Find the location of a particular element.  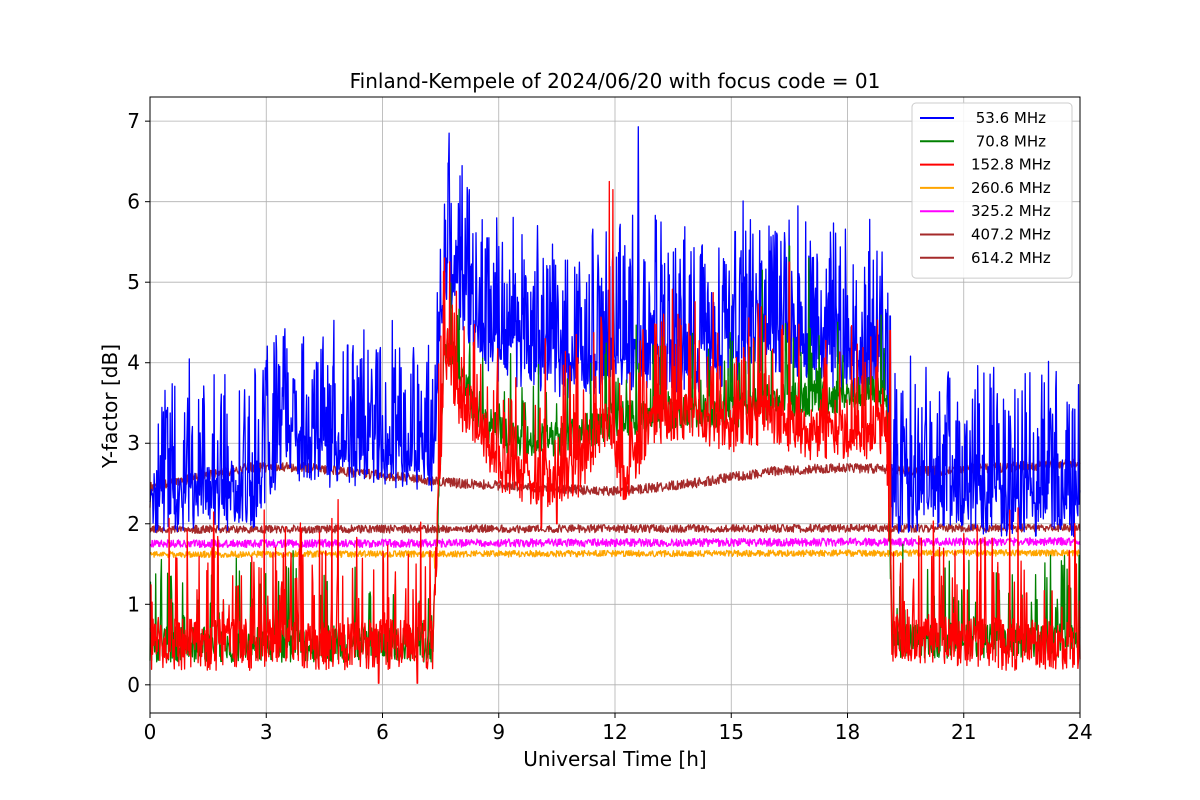

y-tick-label: 0 is located at coordinates (133, 685).